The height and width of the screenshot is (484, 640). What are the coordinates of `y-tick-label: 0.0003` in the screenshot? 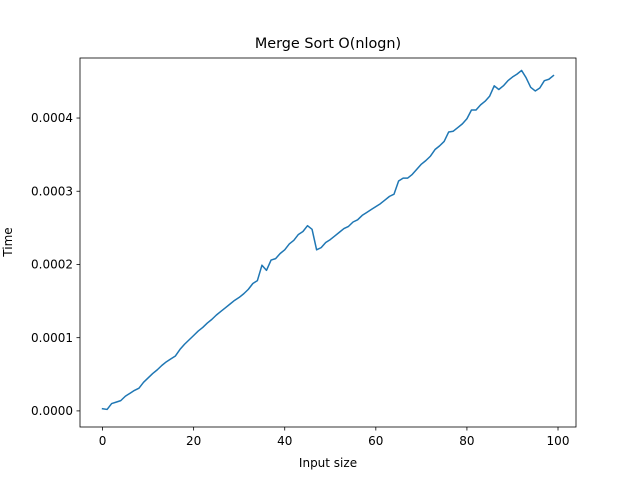 It's located at (52, 191).